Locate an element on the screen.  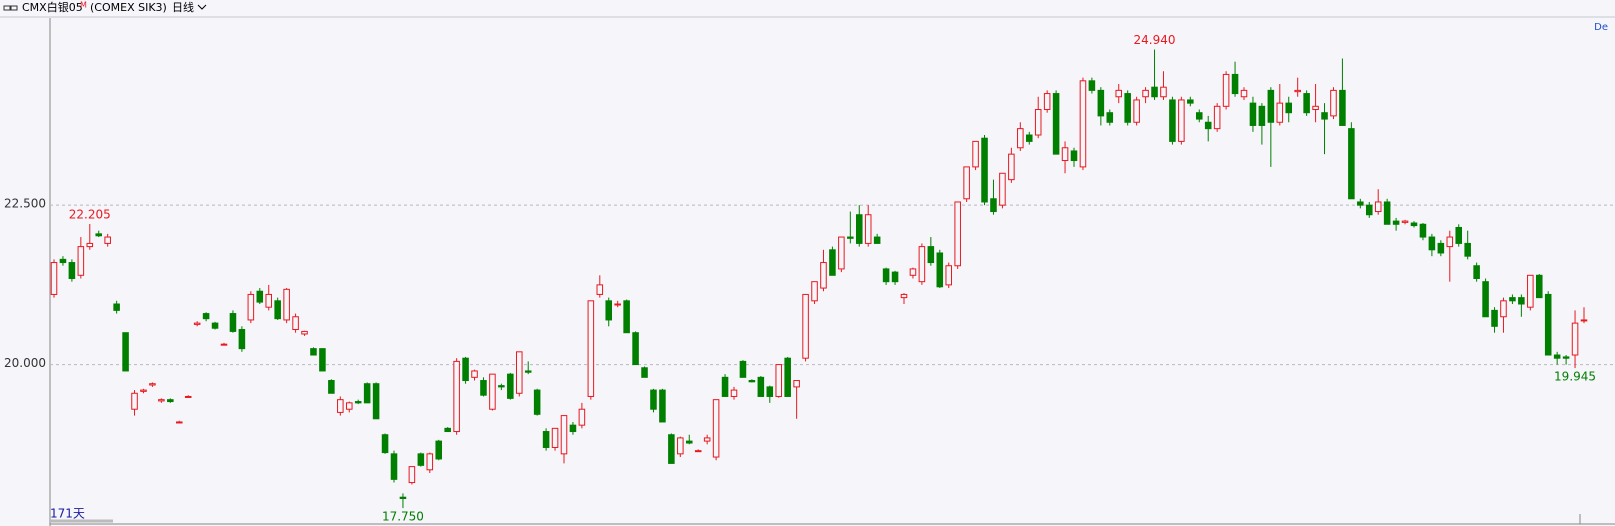
y-tick-label: 20.000 is located at coordinates (25, 363).